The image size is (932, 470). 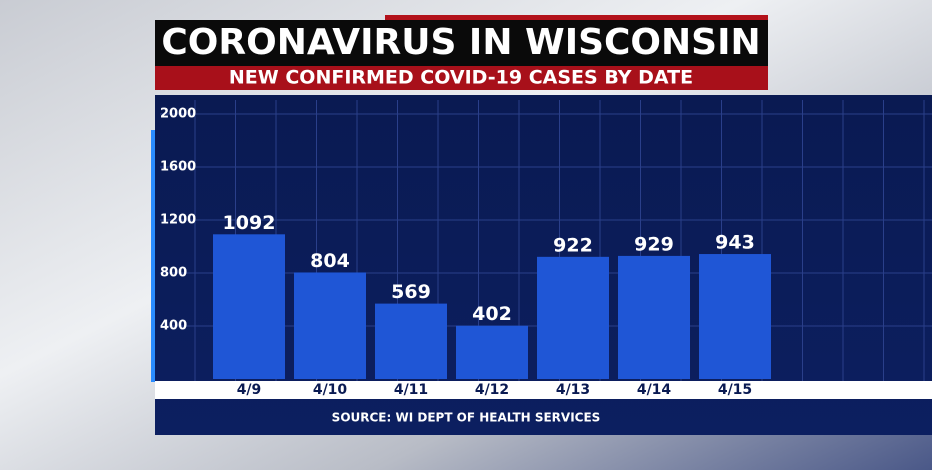 I want to click on chart-subtitle: NEW CONFIRMED COVID-19 CASES BY DATE, so click(x=461, y=78).